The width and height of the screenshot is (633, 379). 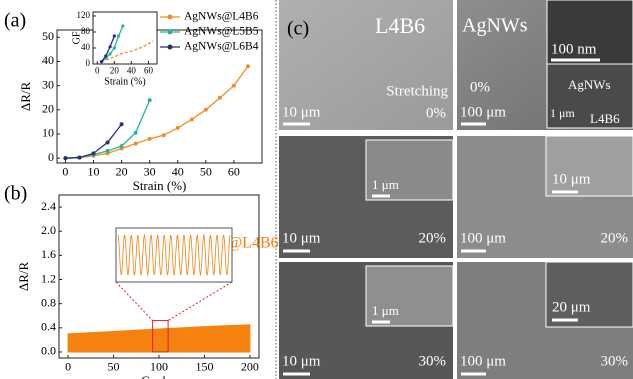 I want to click on scale-label: 20 μm, so click(x=571, y=307).